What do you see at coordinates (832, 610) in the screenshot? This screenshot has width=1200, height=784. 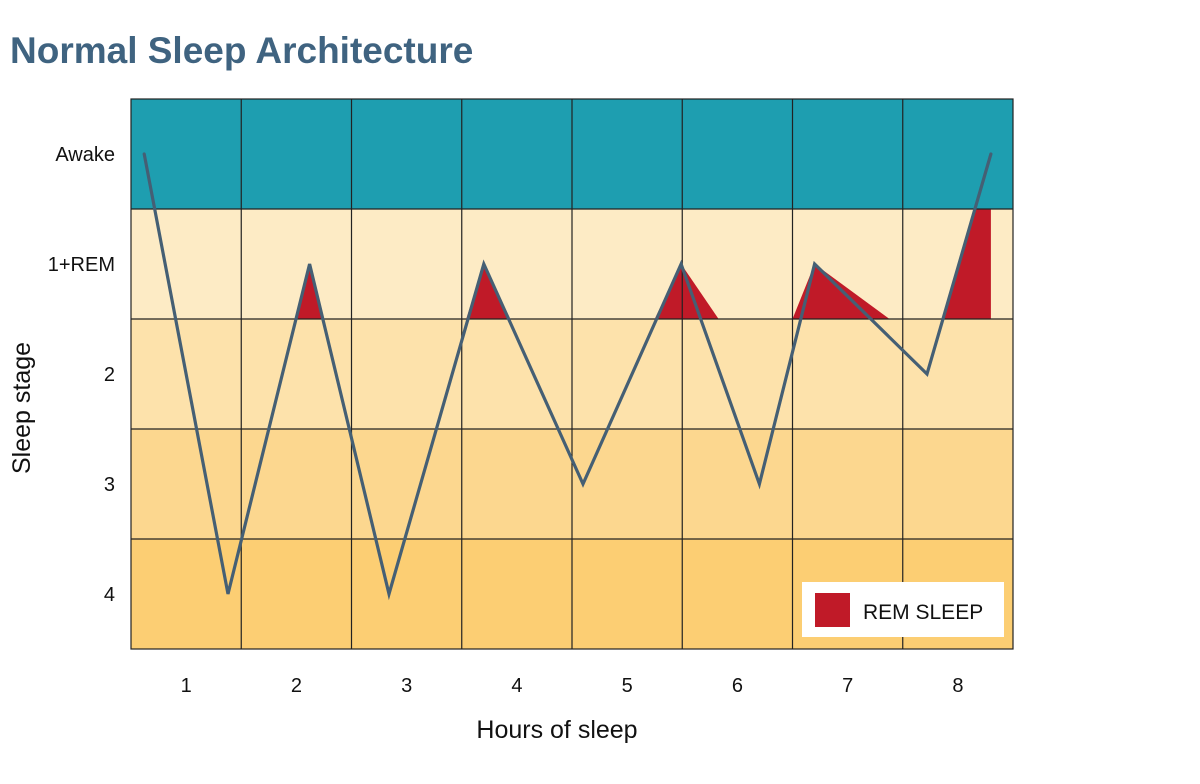 I see `legend-rem-swatch` at bounding box center [832, 610].